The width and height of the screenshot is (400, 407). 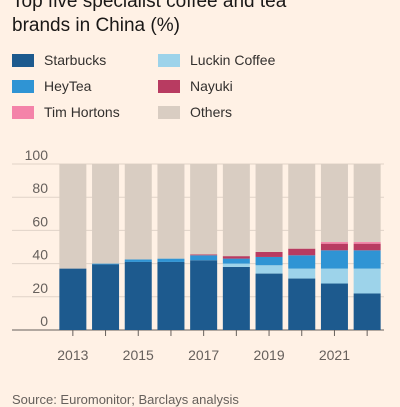 I want to click on bar-others-2020, so click(x=302, y=206).